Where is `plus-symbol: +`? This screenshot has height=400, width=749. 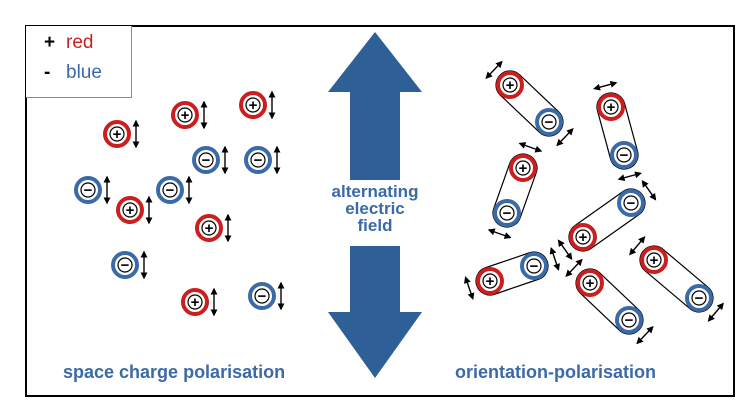
plus-symbol: + is located at coordinates (50, 42).